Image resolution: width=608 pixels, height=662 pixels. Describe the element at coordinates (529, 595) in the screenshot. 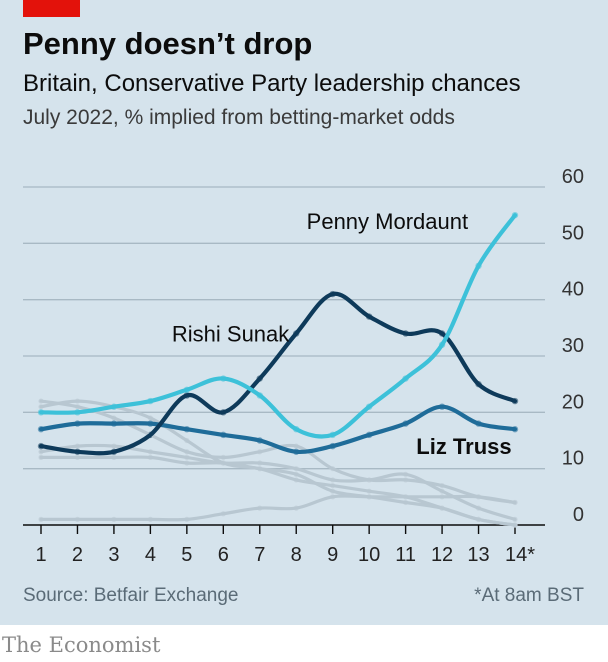

I see `footnote: *At 8am BST` at that location.